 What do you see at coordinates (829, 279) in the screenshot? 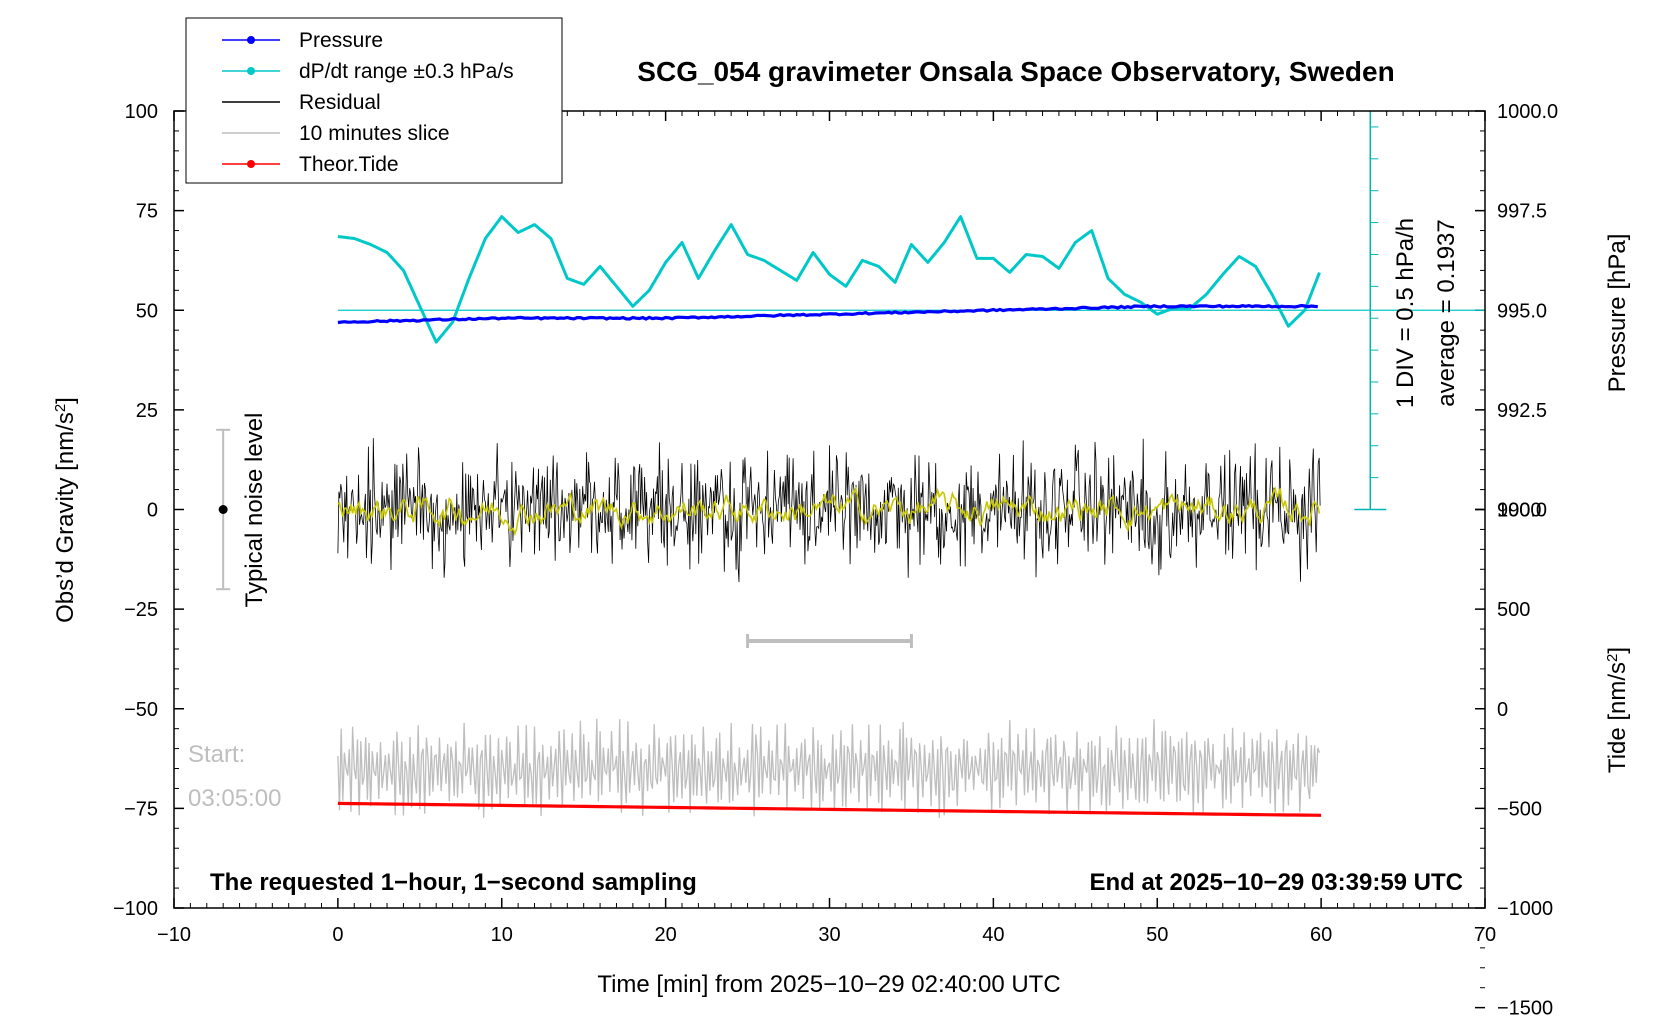
I see `dpdt-series-line` at bounding box center [829, 279].